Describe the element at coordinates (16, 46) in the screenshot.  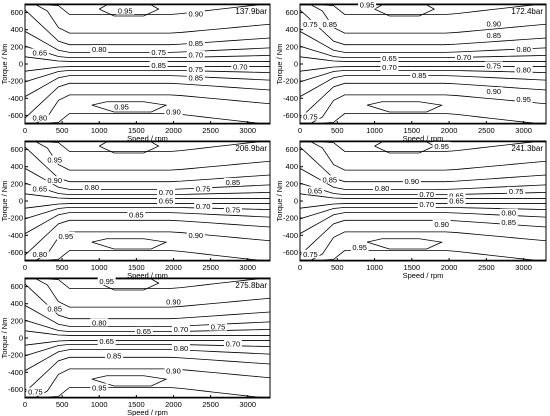
I see `y-tick-label: 200` at that location.